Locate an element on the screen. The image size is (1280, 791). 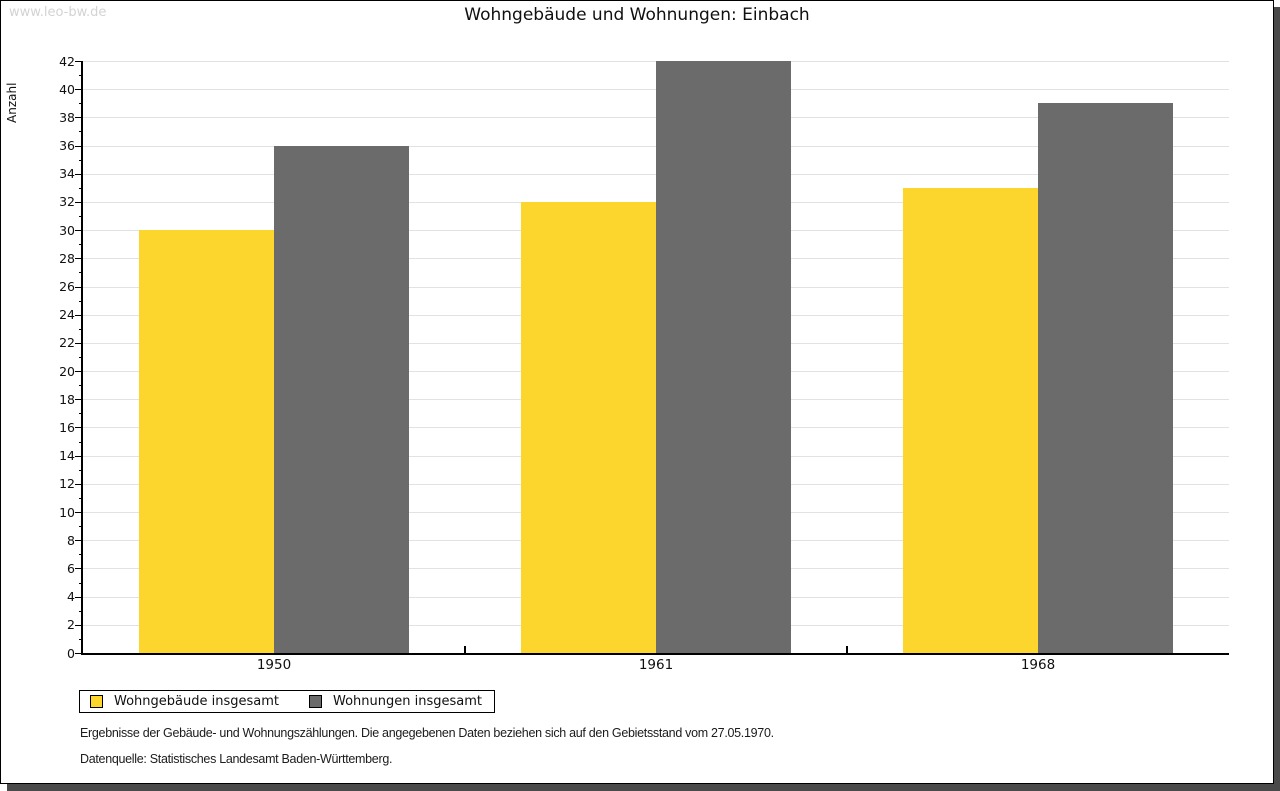
y-tick-label: 18 is located at coordinates (67, 399).